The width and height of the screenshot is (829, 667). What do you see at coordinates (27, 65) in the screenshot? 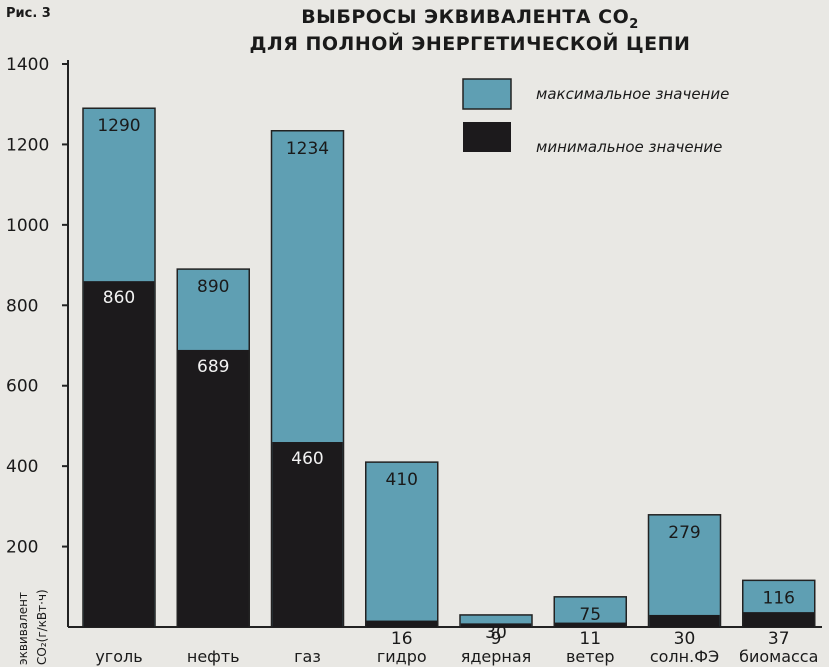
I see `y-tick-label: 1400` at bounding box center [27, 65].